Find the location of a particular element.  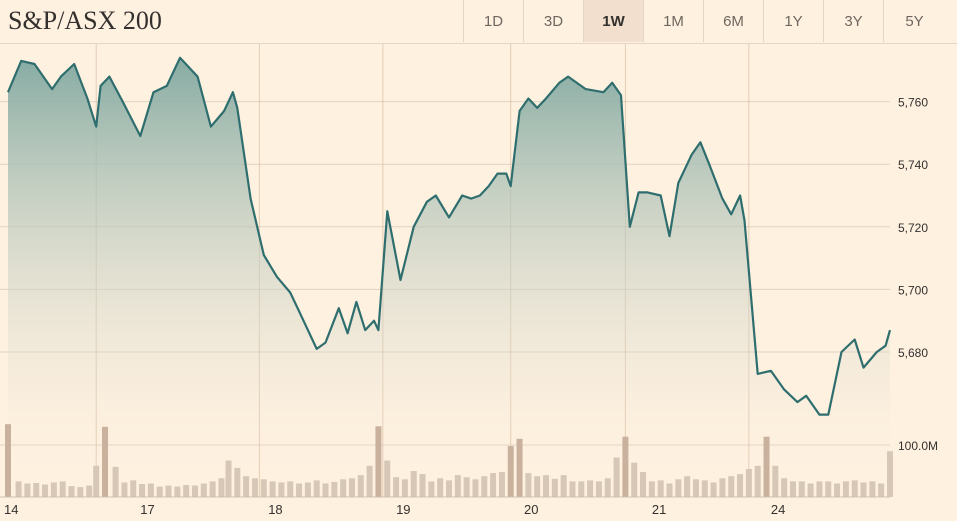

tab-3d: 3D is located at coordinates (553, 21).